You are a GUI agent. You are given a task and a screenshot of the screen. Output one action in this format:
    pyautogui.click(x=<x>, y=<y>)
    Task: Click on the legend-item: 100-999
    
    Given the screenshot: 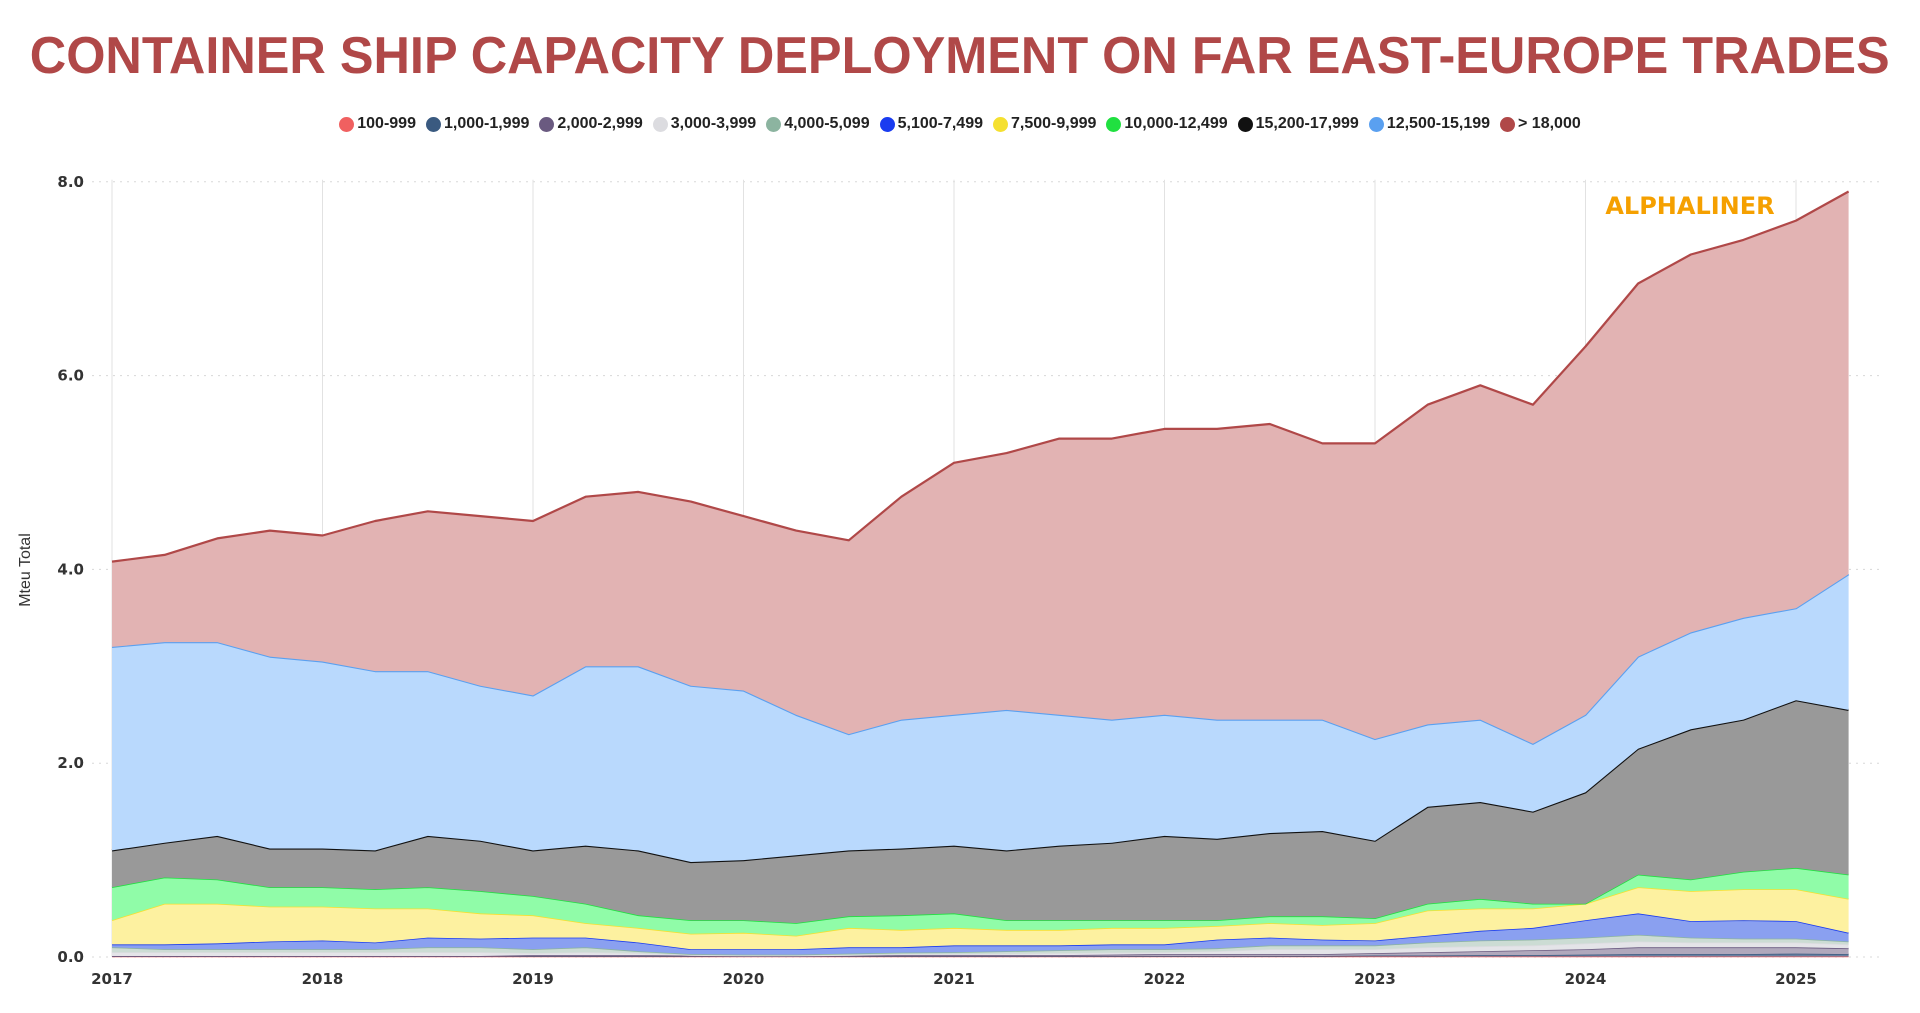 What is the action you would take?
    pyautogui.click(x=377, y=124)
    